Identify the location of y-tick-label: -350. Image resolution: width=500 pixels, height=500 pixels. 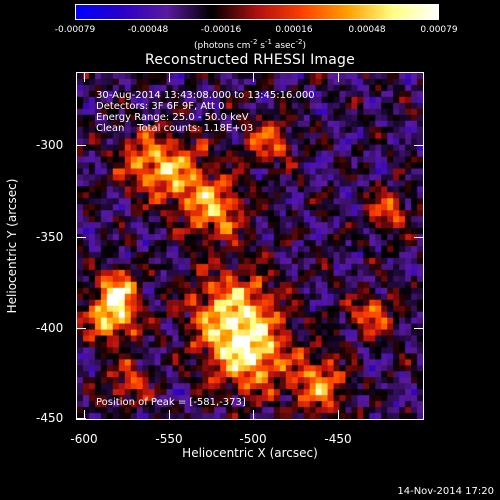
(50, 237).